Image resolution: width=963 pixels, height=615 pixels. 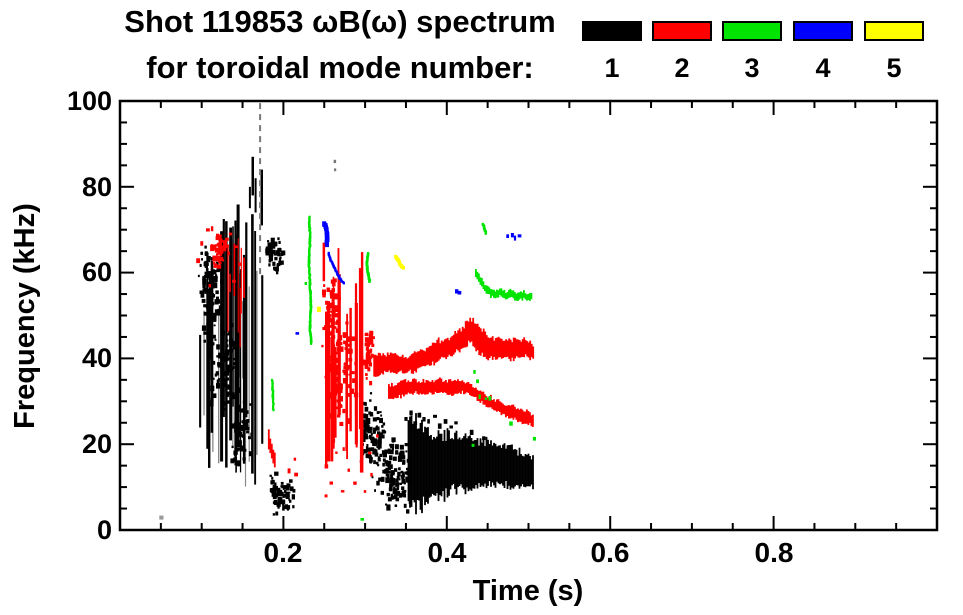 What do you see at coordinates (610, 552) in the screenshot?
I see `x-tick-label-0.6: 0.6` at bounding box center [610, 552].